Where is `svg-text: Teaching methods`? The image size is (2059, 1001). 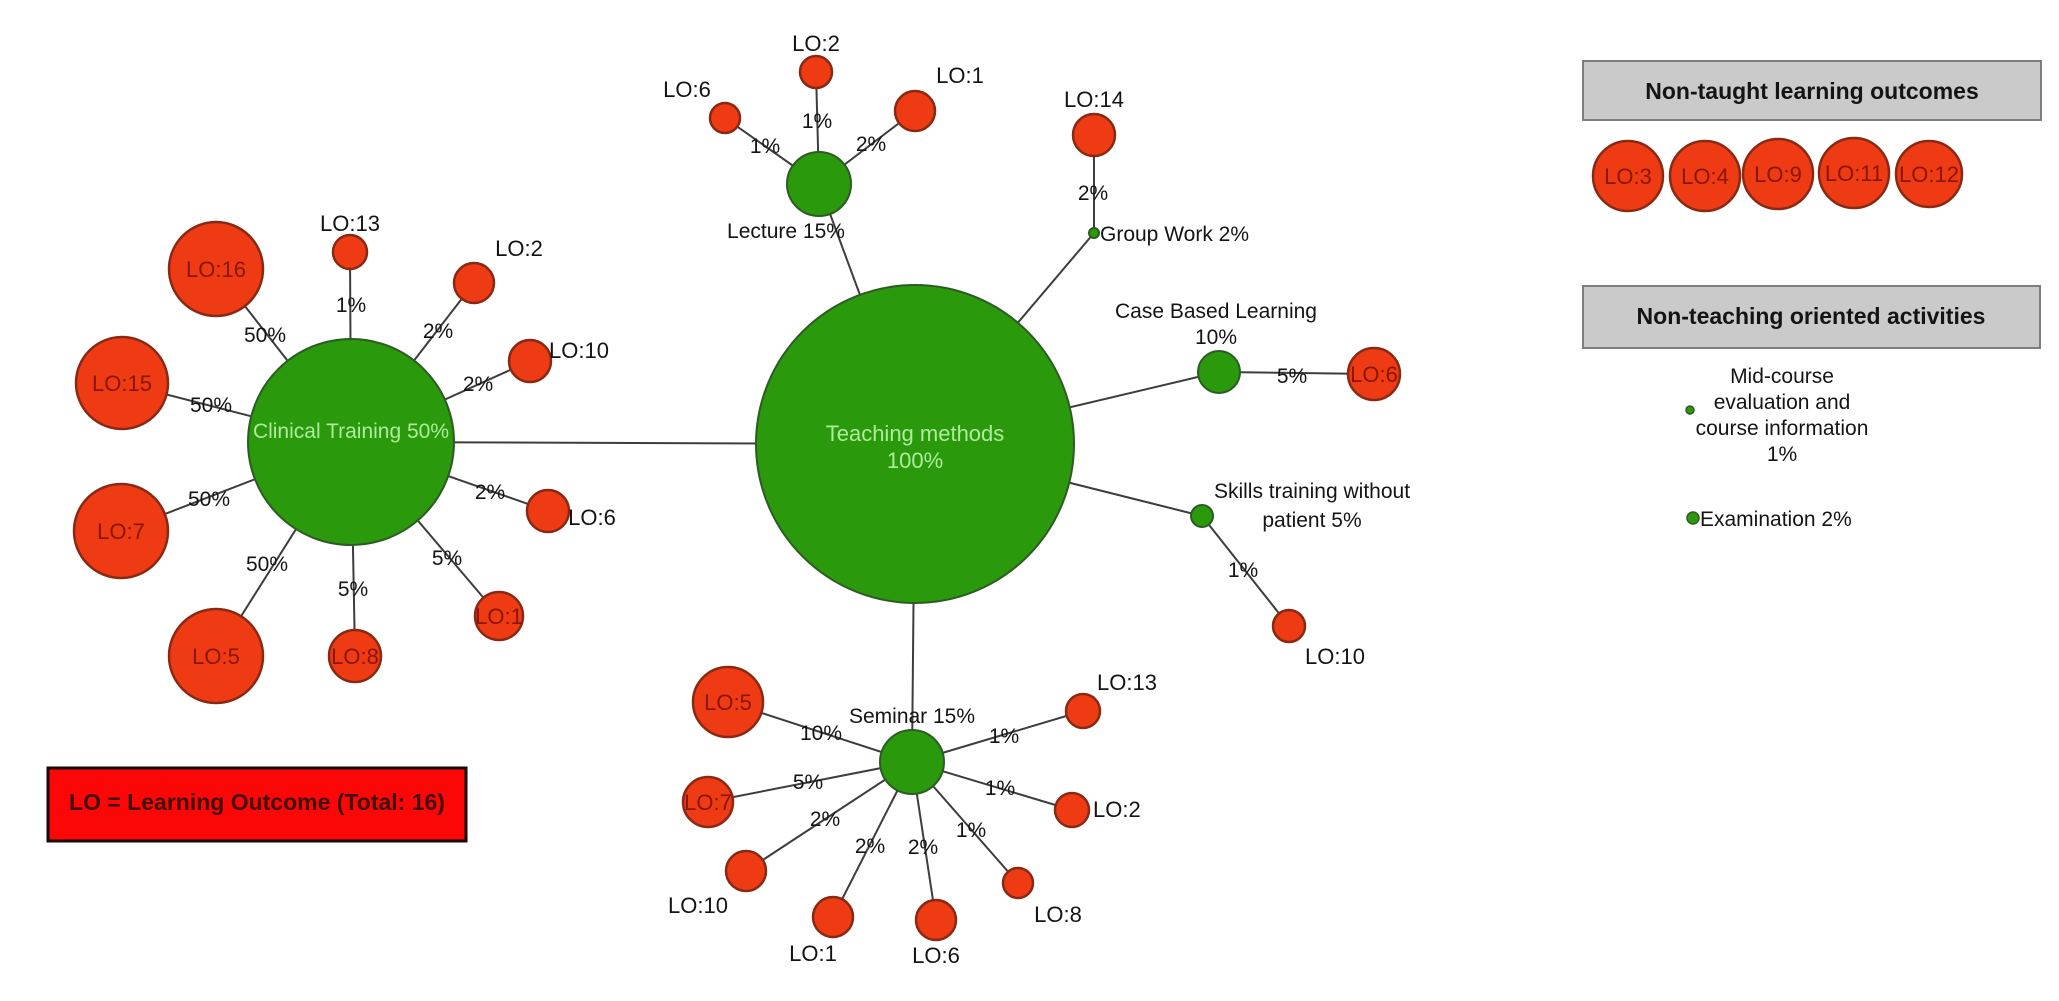
svg-text: Teaching methods is located at coordinates (915, 433).